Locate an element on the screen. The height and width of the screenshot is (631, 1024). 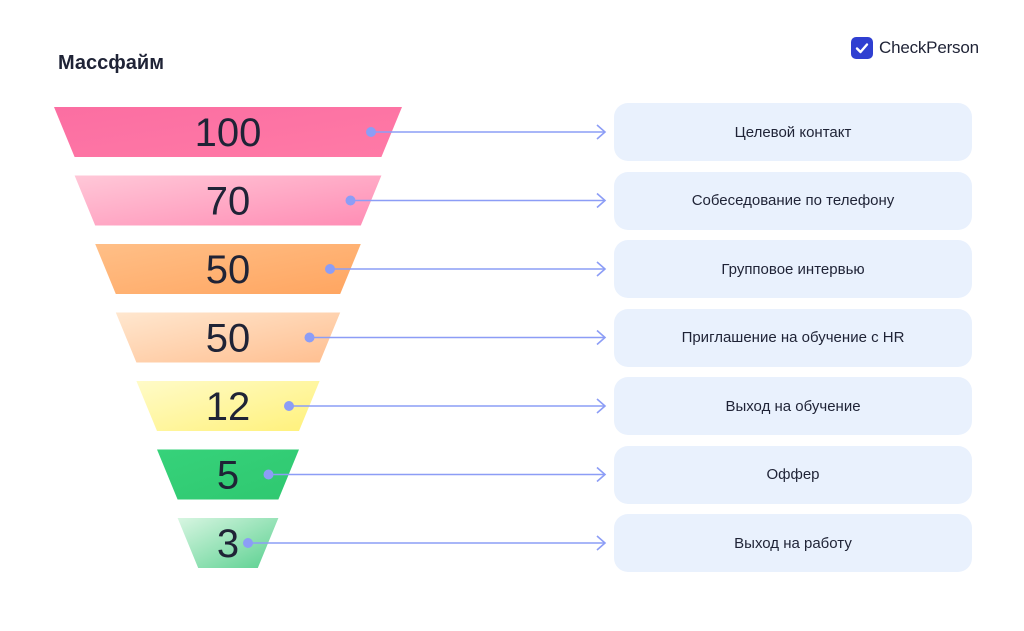
stage-box: Выход на обучение is located at coordinates (793, 406).